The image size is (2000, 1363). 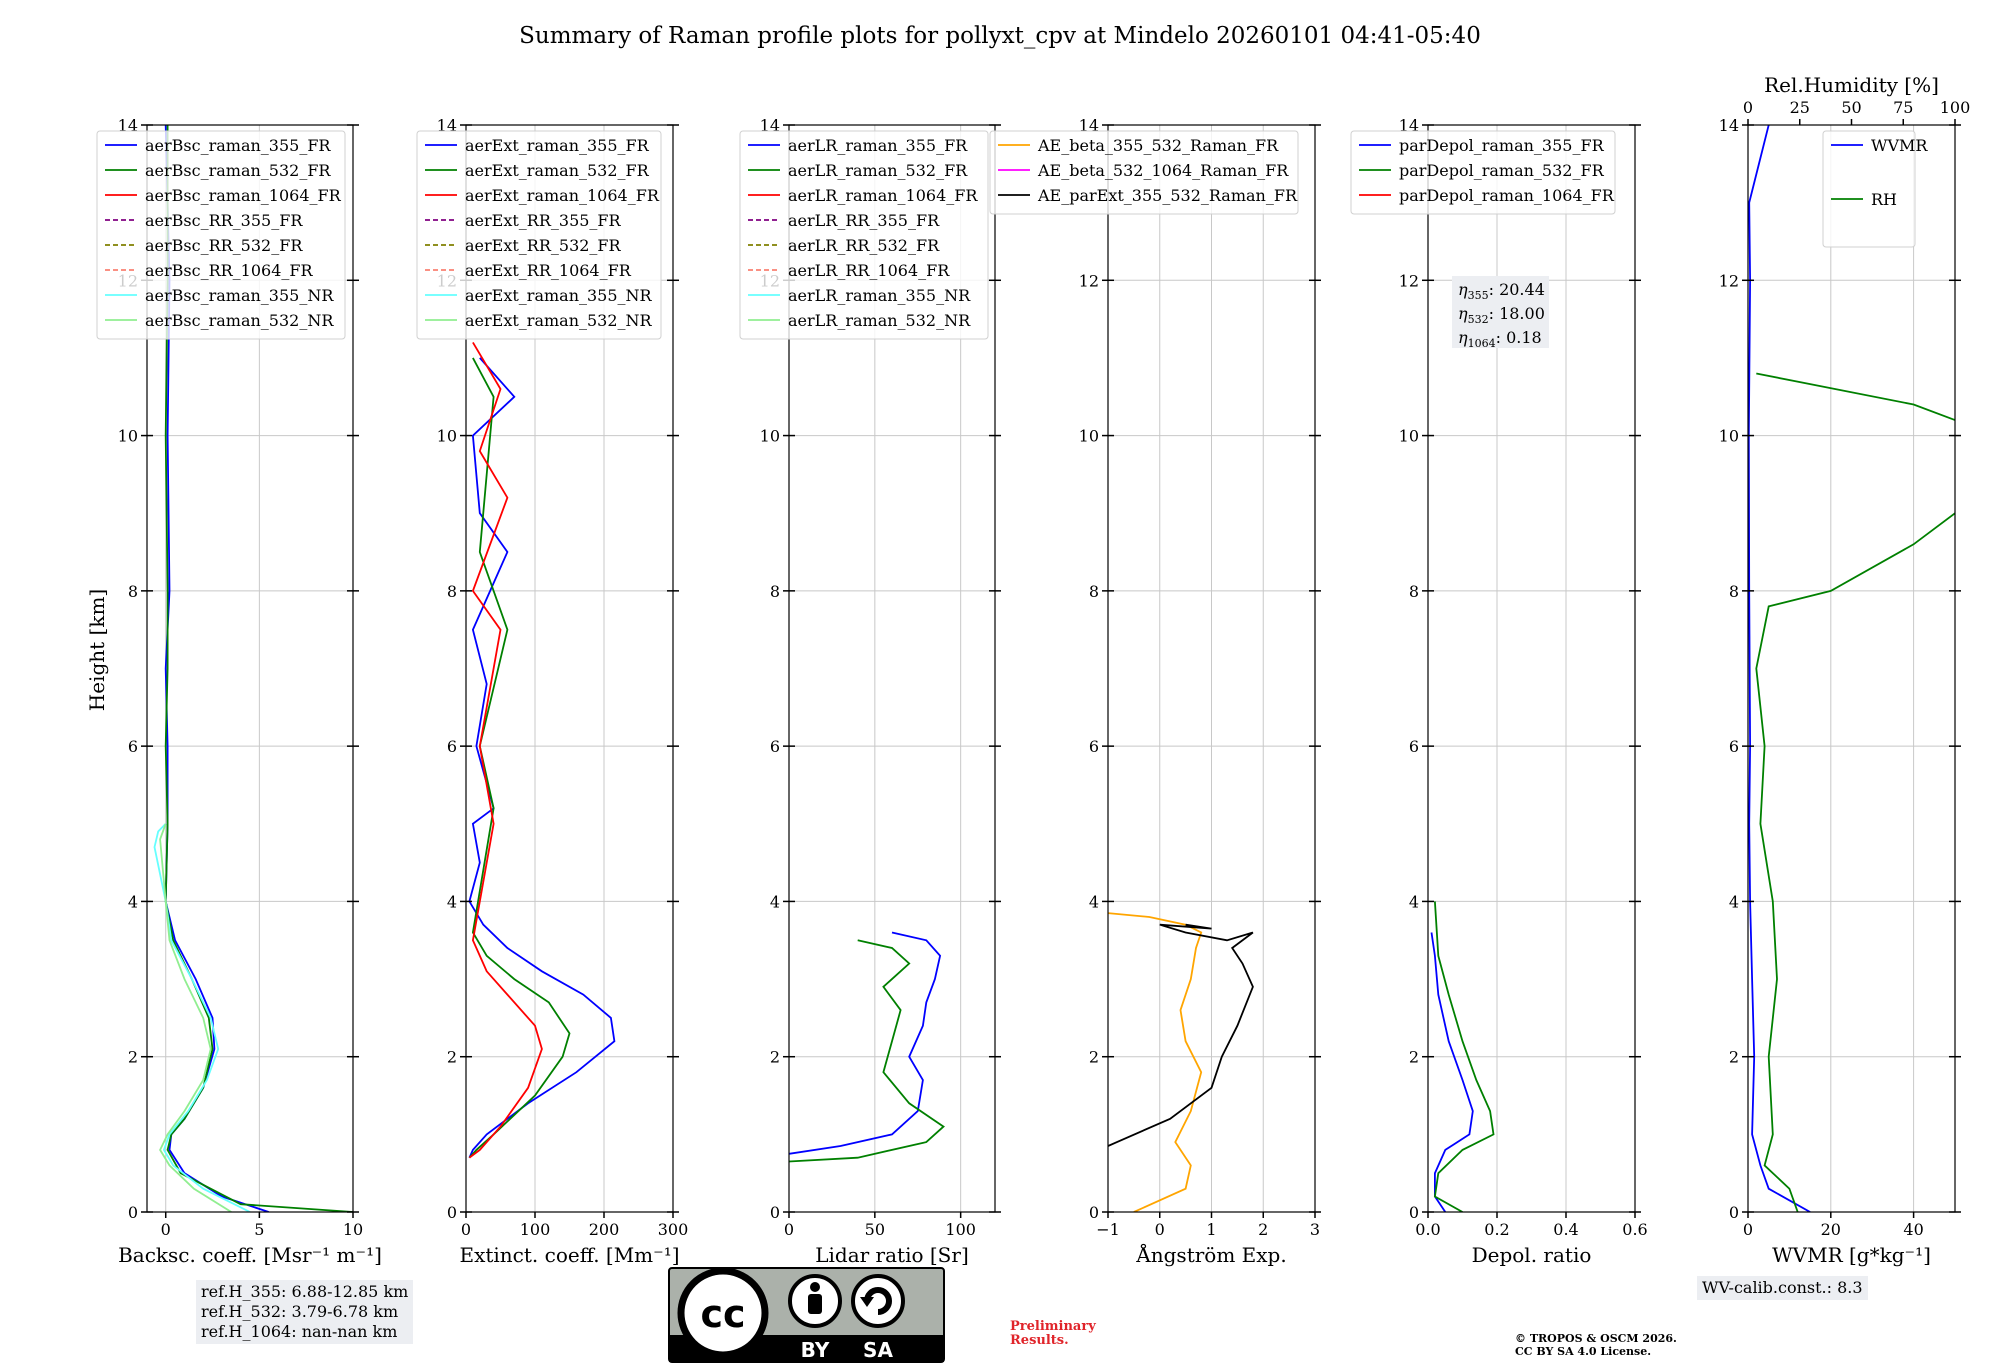 What do you see at coordinates (1831, 1229) in the screenshot?
I see `x-tick-label: 20` at bounding box center [1831, 1229].